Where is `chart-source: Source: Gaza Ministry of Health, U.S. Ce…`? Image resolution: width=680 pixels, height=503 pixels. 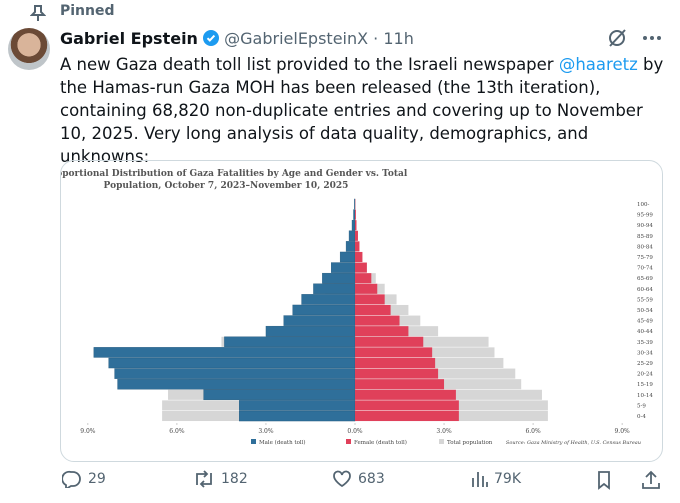 chart-source: Source: Gaza Ministry of Health, U.S. Ce… is located at coordinates (573, 443).